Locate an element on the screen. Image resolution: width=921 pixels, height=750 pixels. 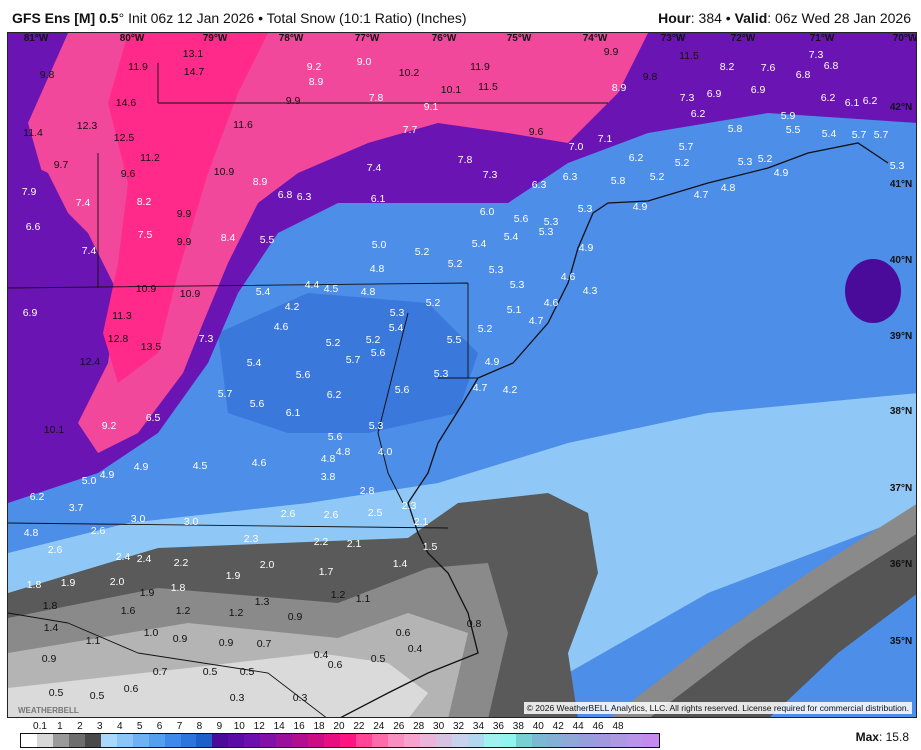
hot-pink-region is located at coordinates (185, 208).